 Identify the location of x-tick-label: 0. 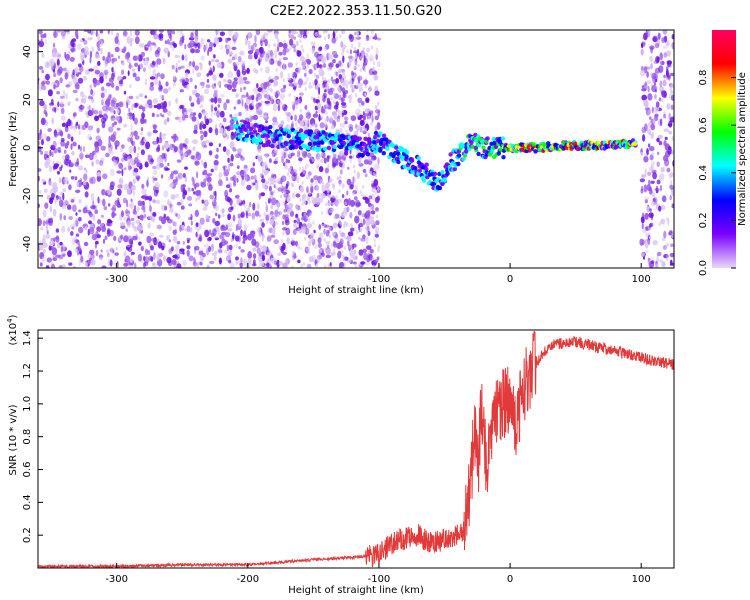
(510, 279).